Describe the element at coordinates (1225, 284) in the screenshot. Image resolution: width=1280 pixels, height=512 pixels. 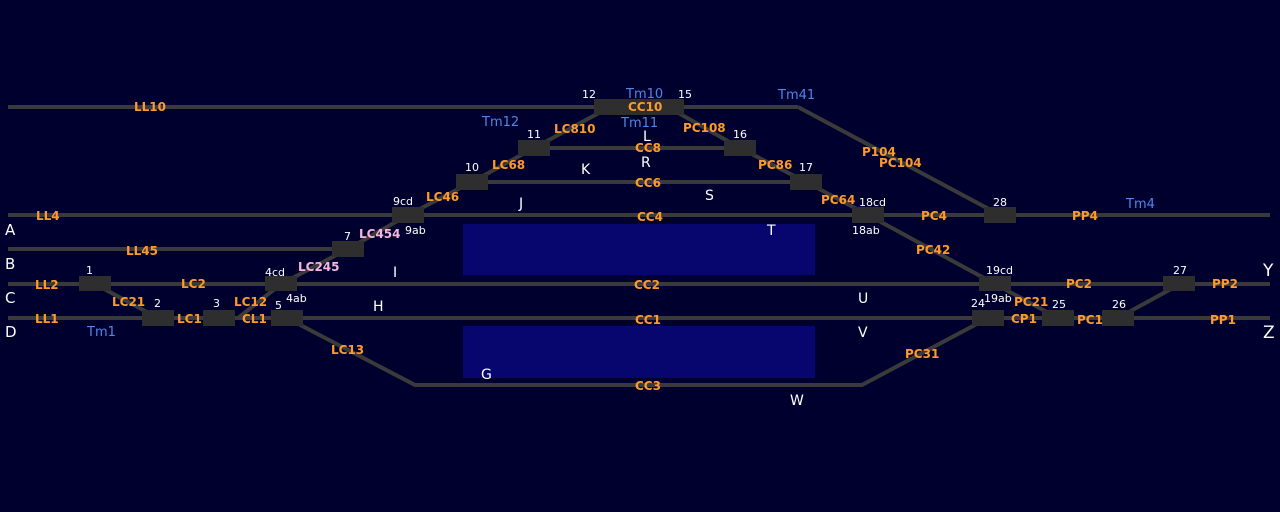
I see `circuit-label-pp2: PP2` at that location.